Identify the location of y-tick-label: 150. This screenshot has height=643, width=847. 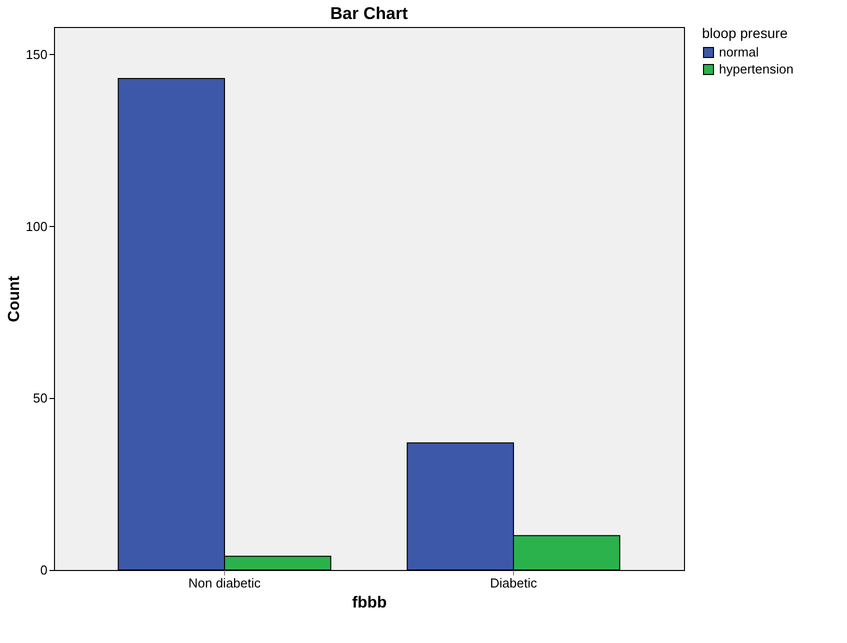
(37, 54).